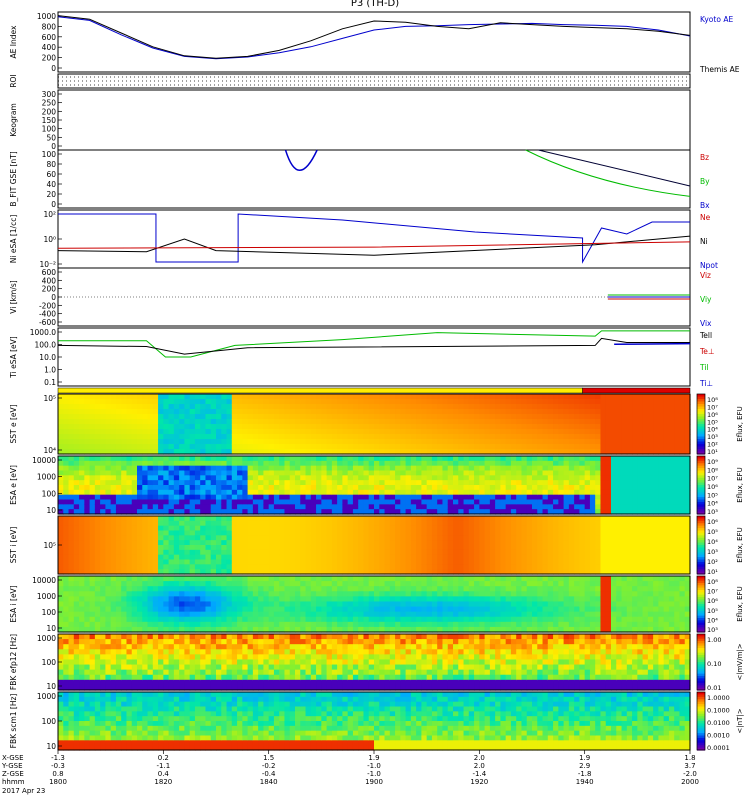  Describe the element at coordinates (49, 47) in the screenshot. I see `y-tick-label: 400` at that location.